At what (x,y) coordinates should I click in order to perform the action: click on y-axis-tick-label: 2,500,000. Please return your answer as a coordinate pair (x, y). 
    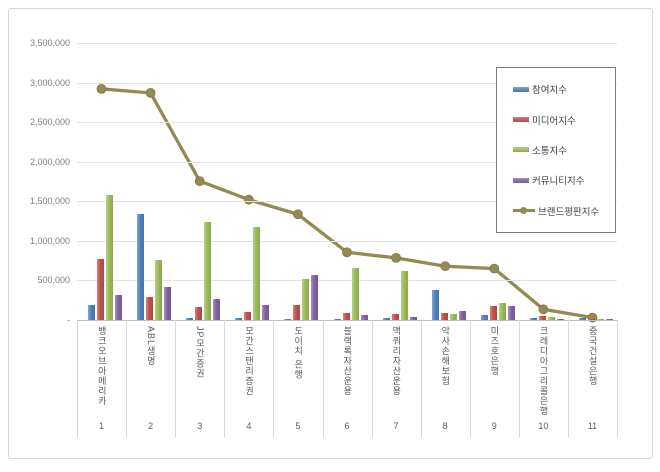
    Looking at the image, I should click on (49, 122).